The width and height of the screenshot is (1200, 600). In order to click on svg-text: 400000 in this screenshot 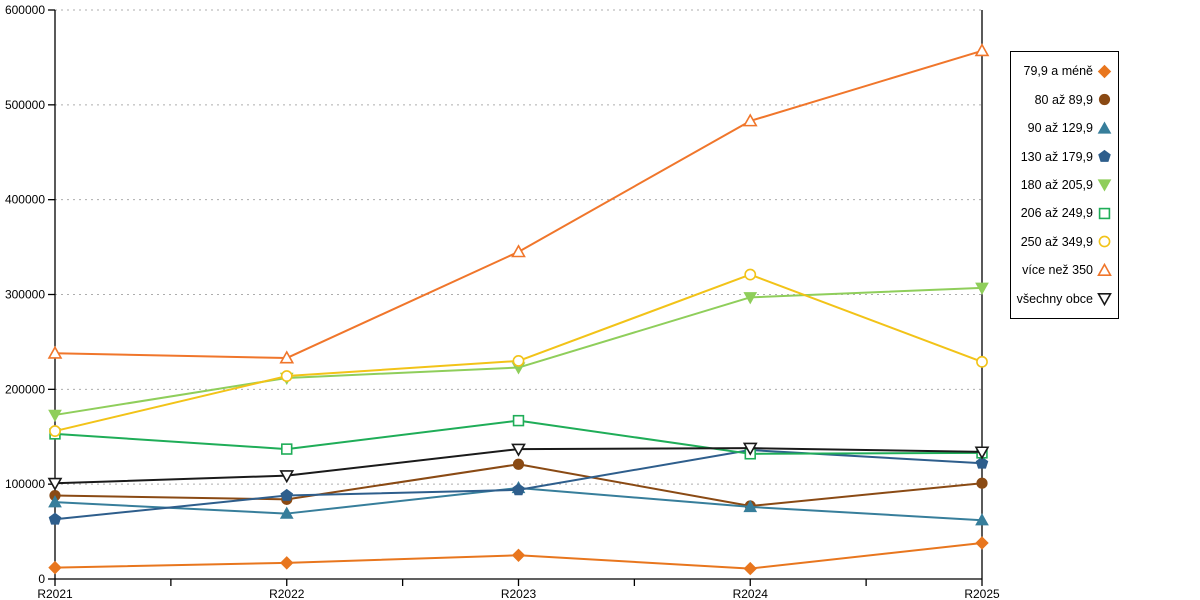, I will do `click(25, 200)`.